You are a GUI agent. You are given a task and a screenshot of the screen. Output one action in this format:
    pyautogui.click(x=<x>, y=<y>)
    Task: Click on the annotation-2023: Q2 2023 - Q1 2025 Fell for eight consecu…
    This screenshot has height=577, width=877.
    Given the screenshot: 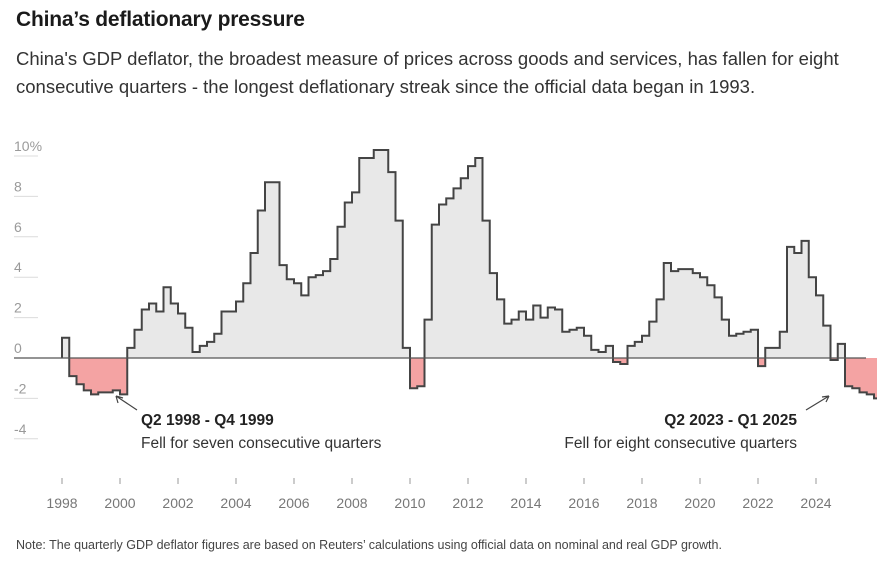 What is the action you would take?
    pyautogui.click(x=697, y=423)
    